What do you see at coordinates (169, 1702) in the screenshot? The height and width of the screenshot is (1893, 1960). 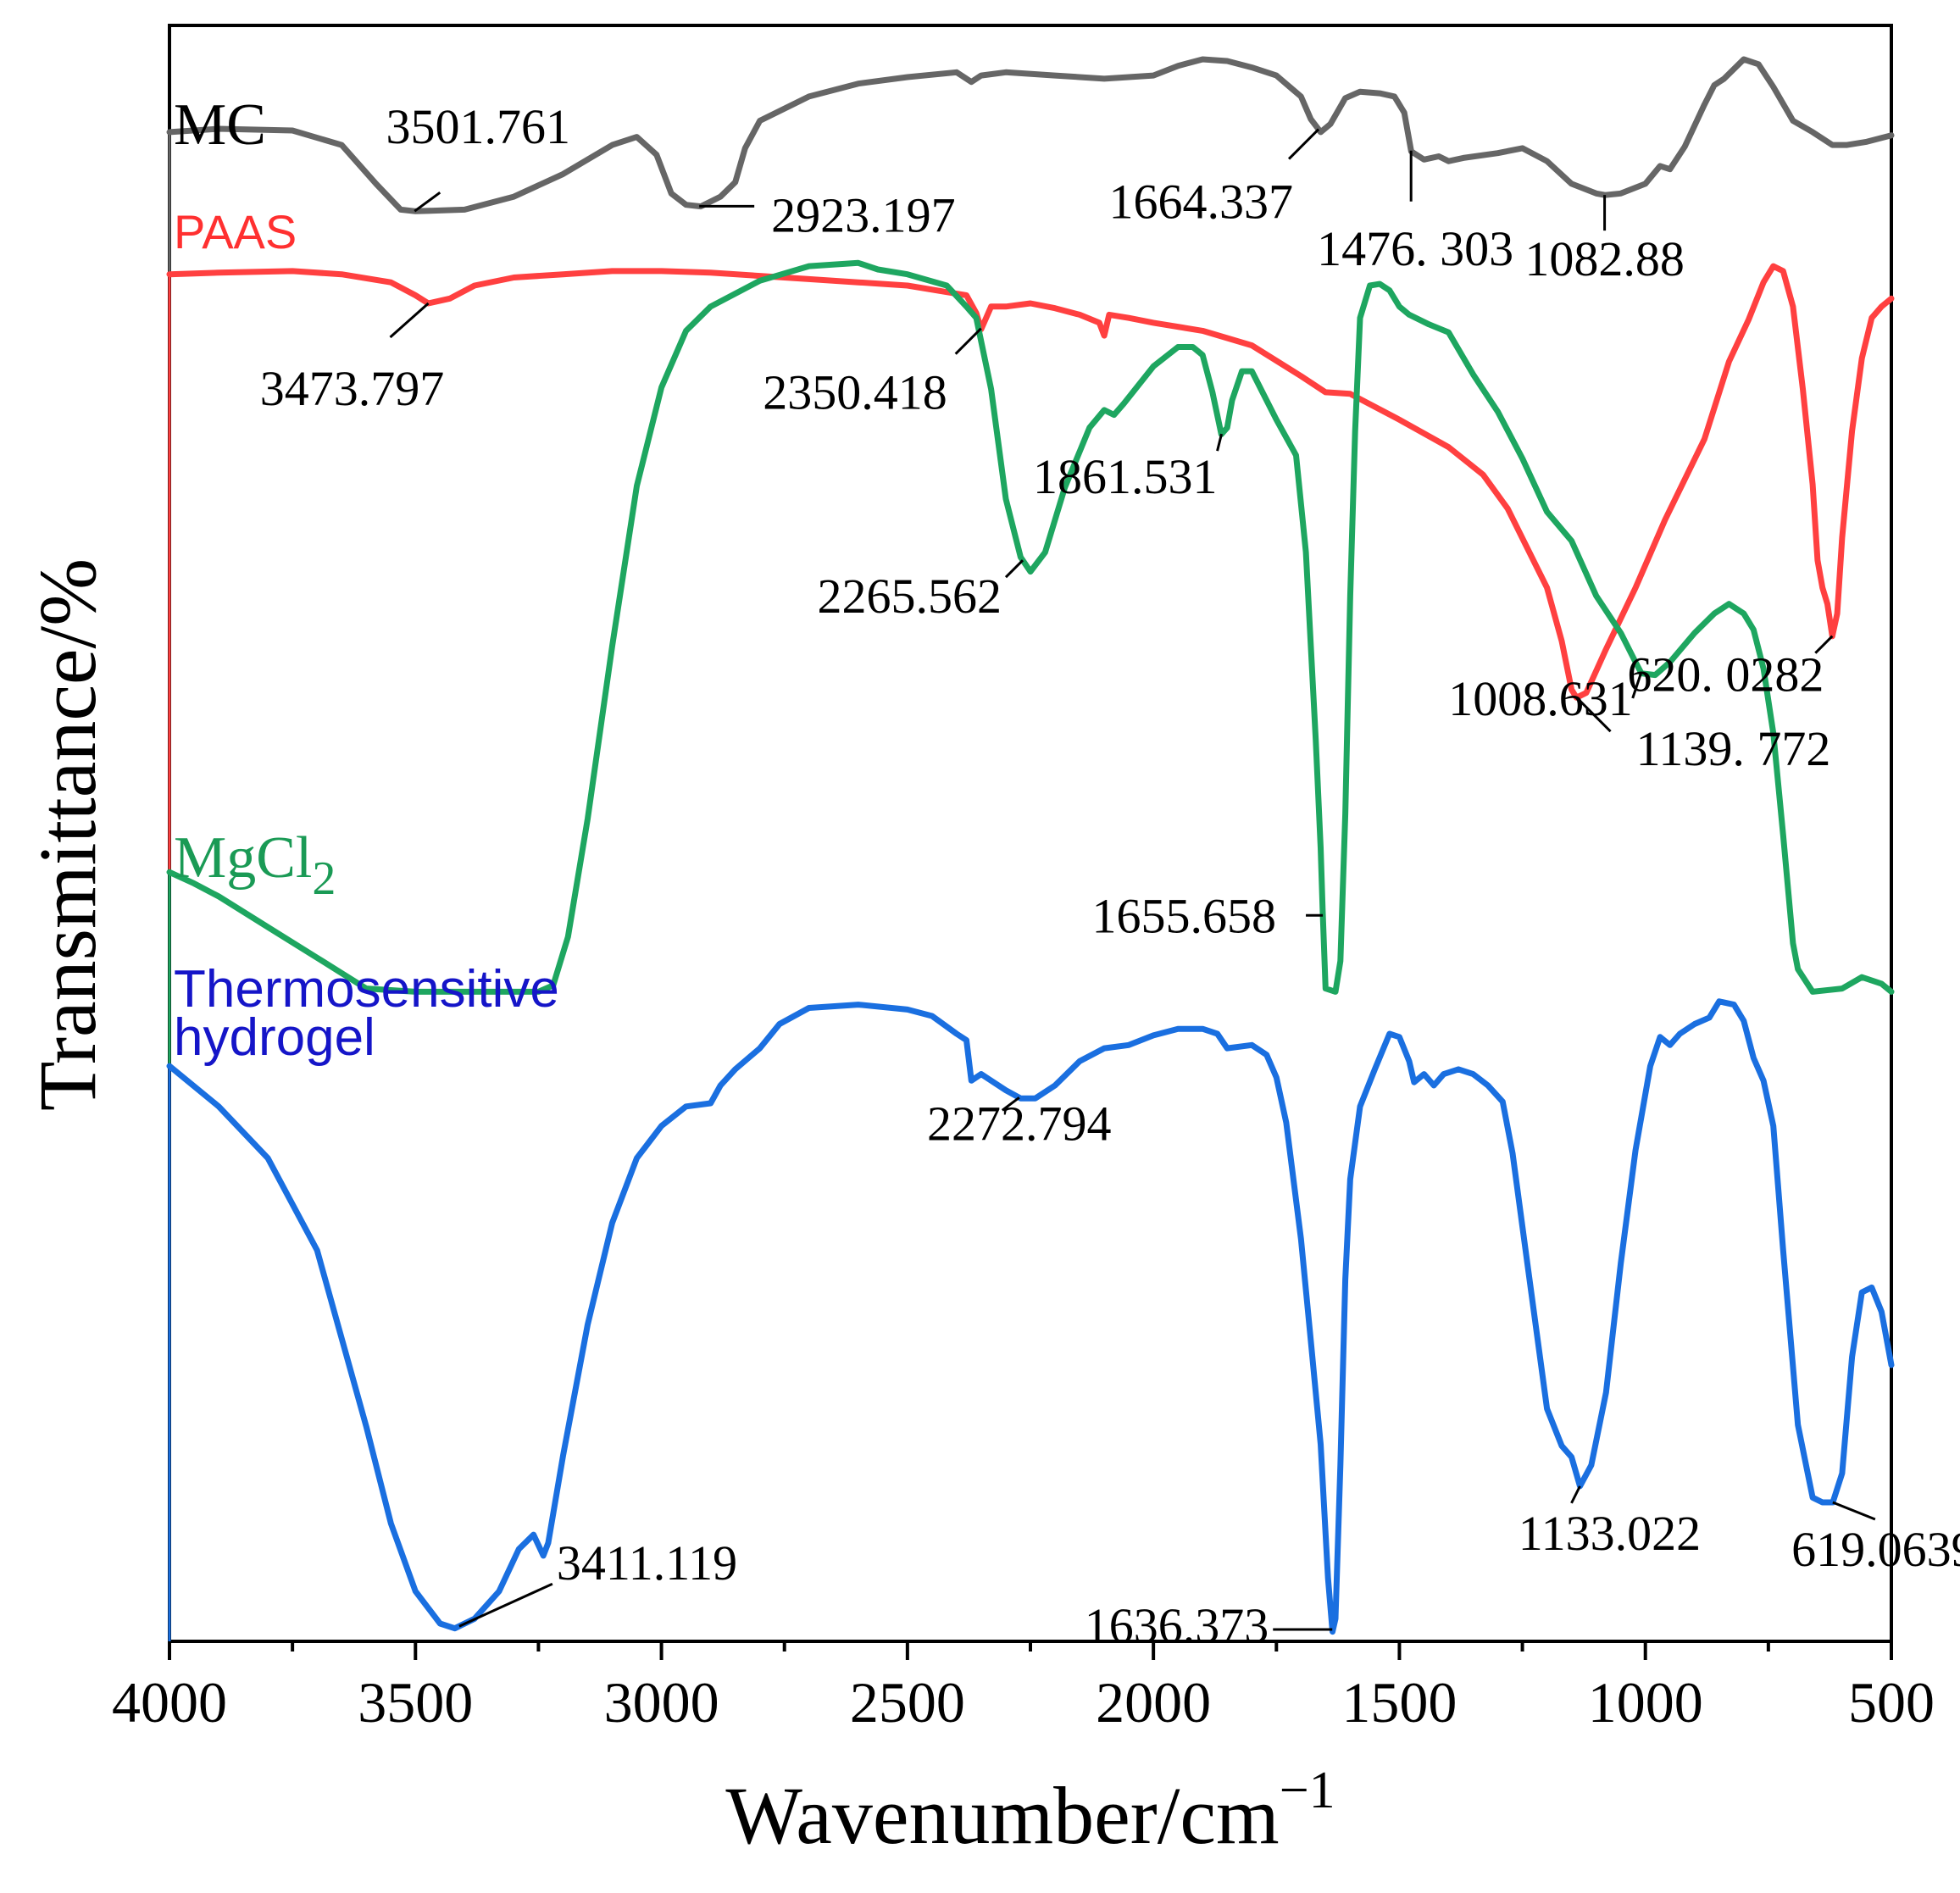 I see `x-tick-label-4000: 4000` at bounding box center [169, 1702].